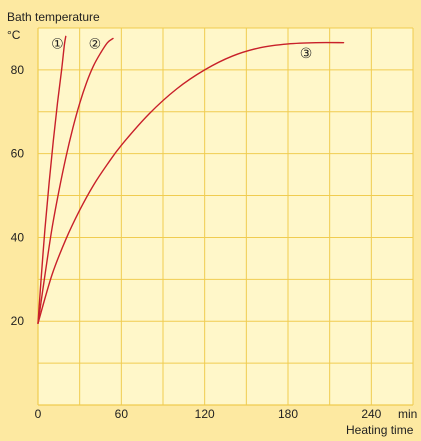  What do you see at coordinates (57, 44) in the screenshot?
I see `curve-label-1: ①` at bounding box center [57, 44].